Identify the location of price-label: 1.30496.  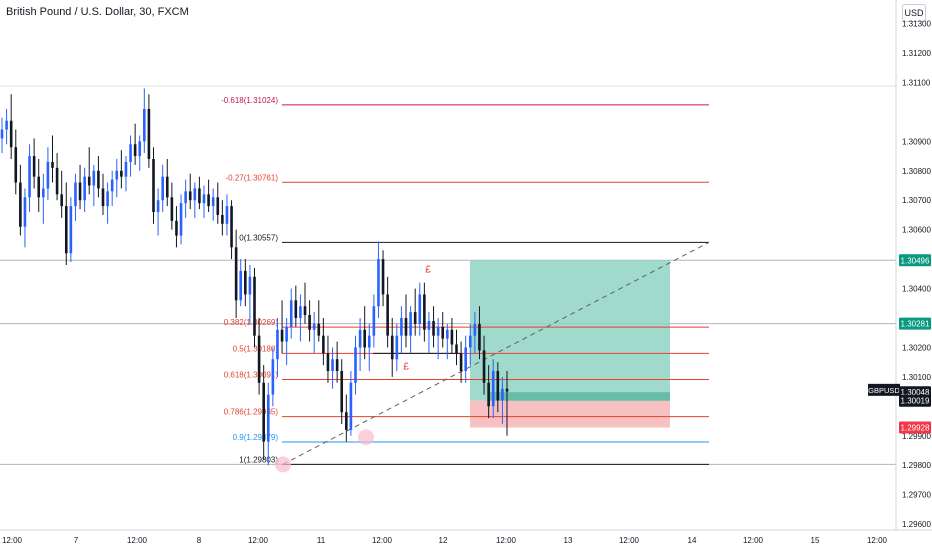
(915, 260).